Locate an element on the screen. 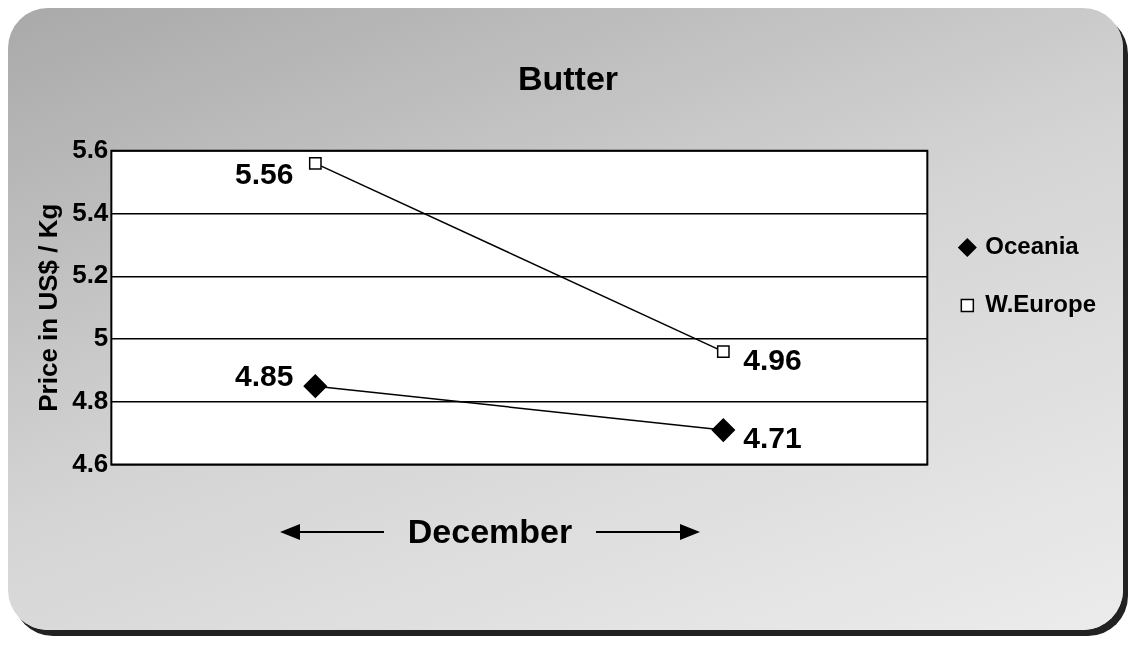 Image resolution: width=1141 pixels, height=648 pixels. y-tick-label: 5.6 is located at coordinates (90, 148).